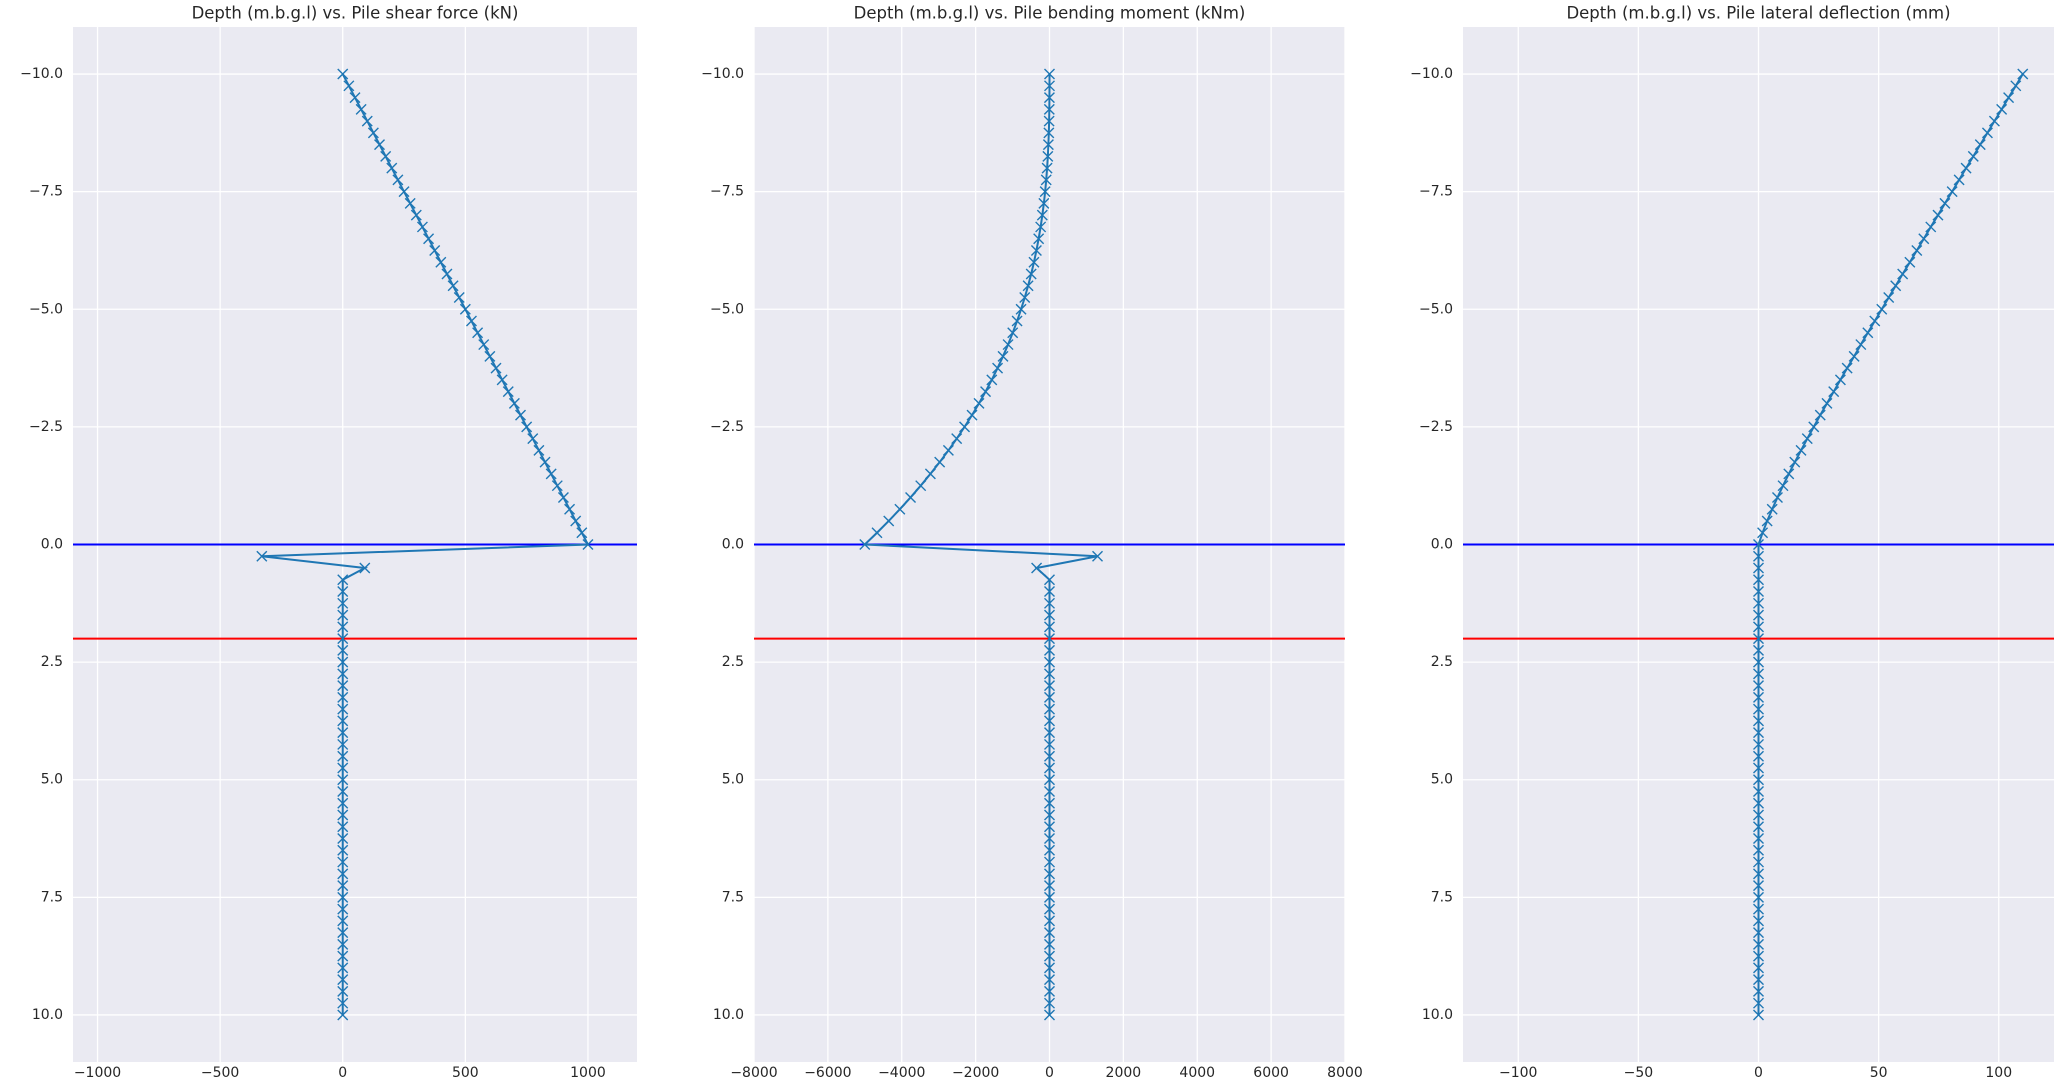 The width and height of the screenshot is (2058, 1082). What do you see at coordinates (1431, 74) in the screenshot?
I see `y-tick-label: −10.0` at bounding box center [1431, 74].